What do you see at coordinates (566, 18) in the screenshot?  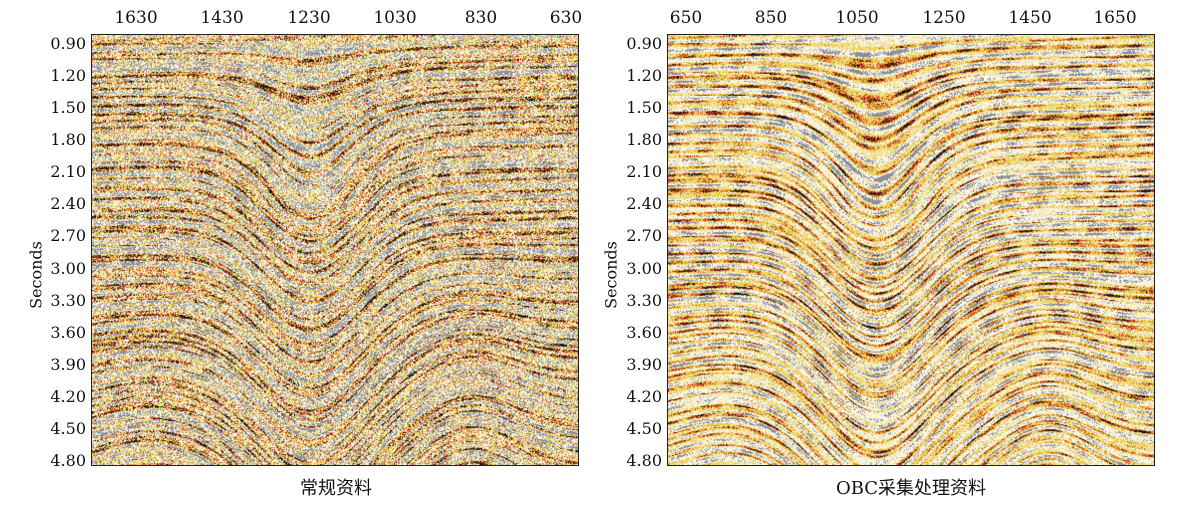 I see `x-tick-label: 630` at bounding box center [566, 18].